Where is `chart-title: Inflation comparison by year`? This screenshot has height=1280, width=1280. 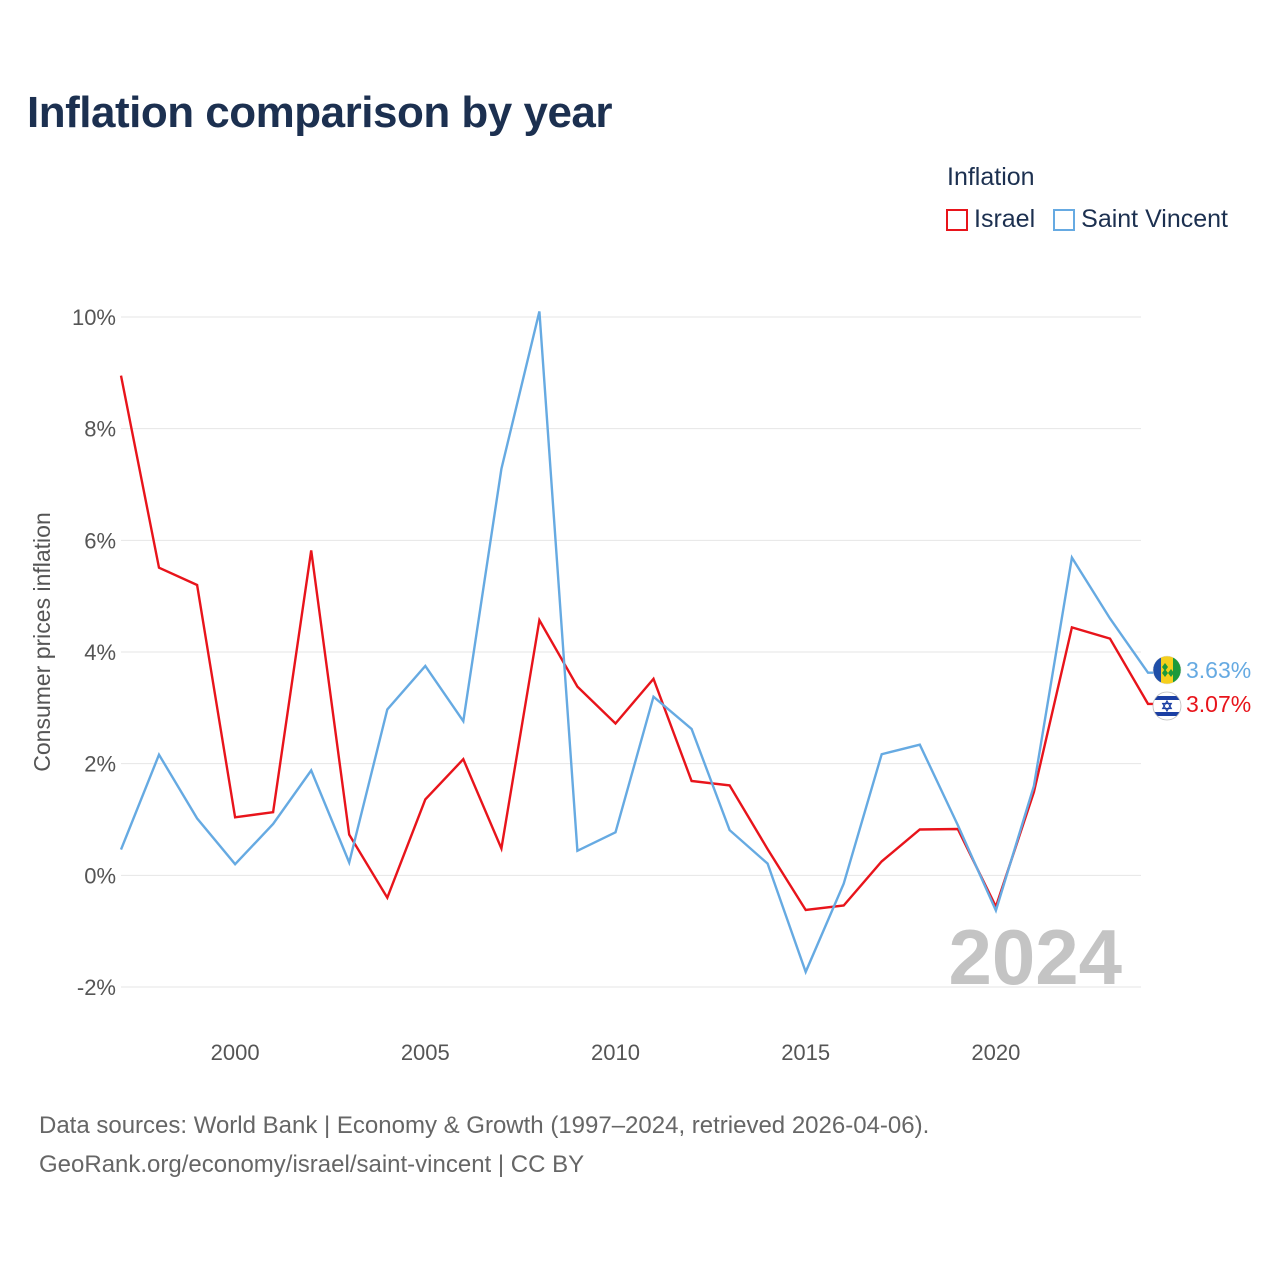
chart-title: Inflation comparison by year is located at coordinates (320, 112).